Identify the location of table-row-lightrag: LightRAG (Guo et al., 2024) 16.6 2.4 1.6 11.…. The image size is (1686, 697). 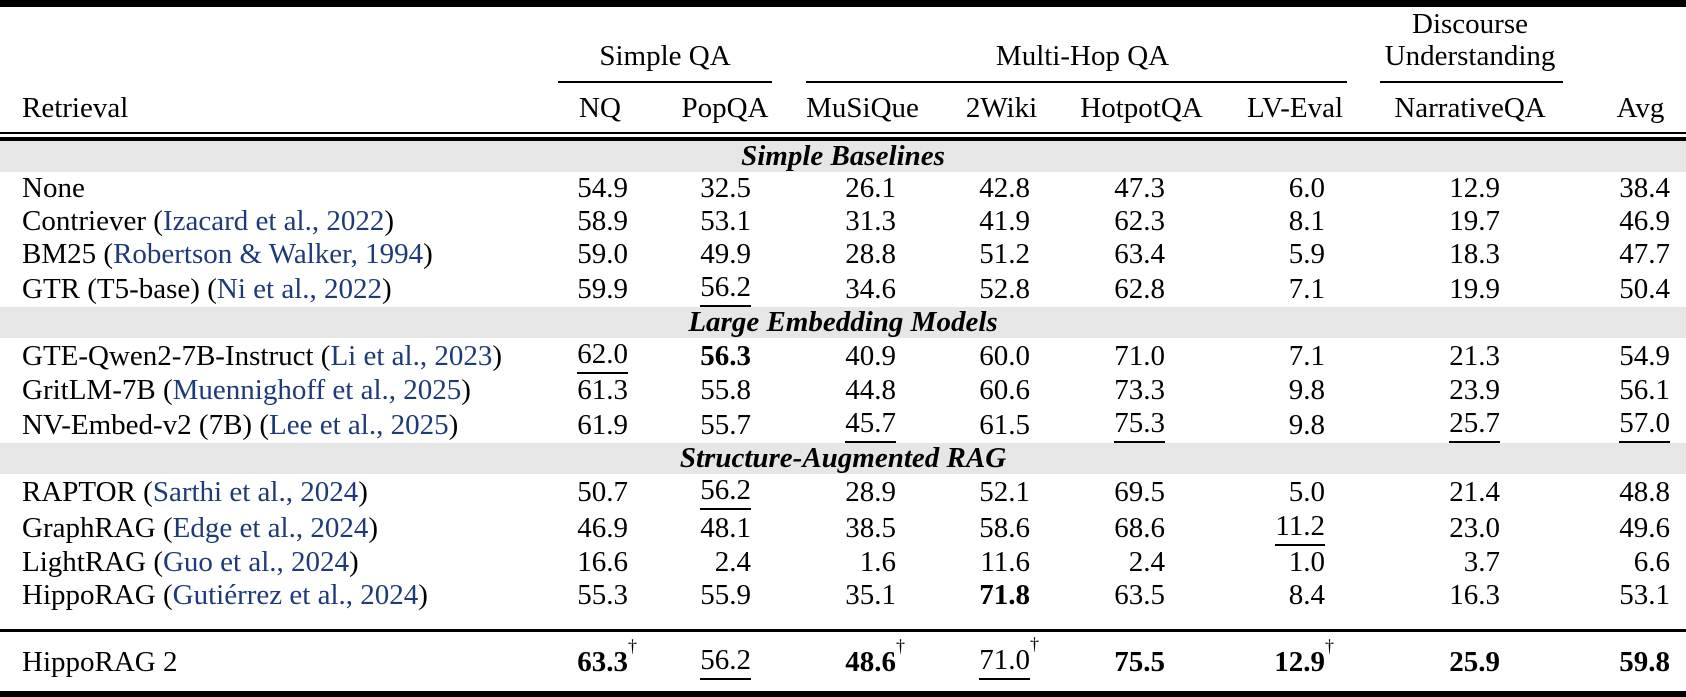
(843, 562).